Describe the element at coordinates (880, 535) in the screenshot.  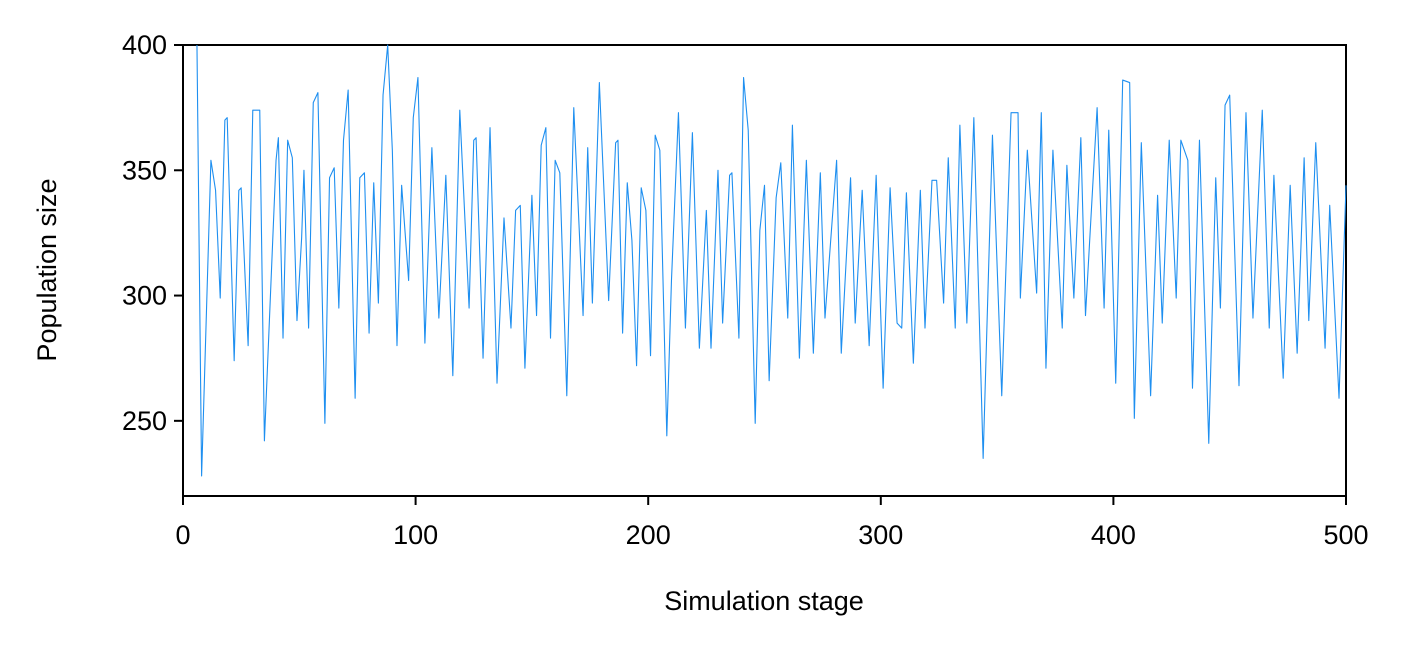
I see `x-tick-label: 300` at that location.